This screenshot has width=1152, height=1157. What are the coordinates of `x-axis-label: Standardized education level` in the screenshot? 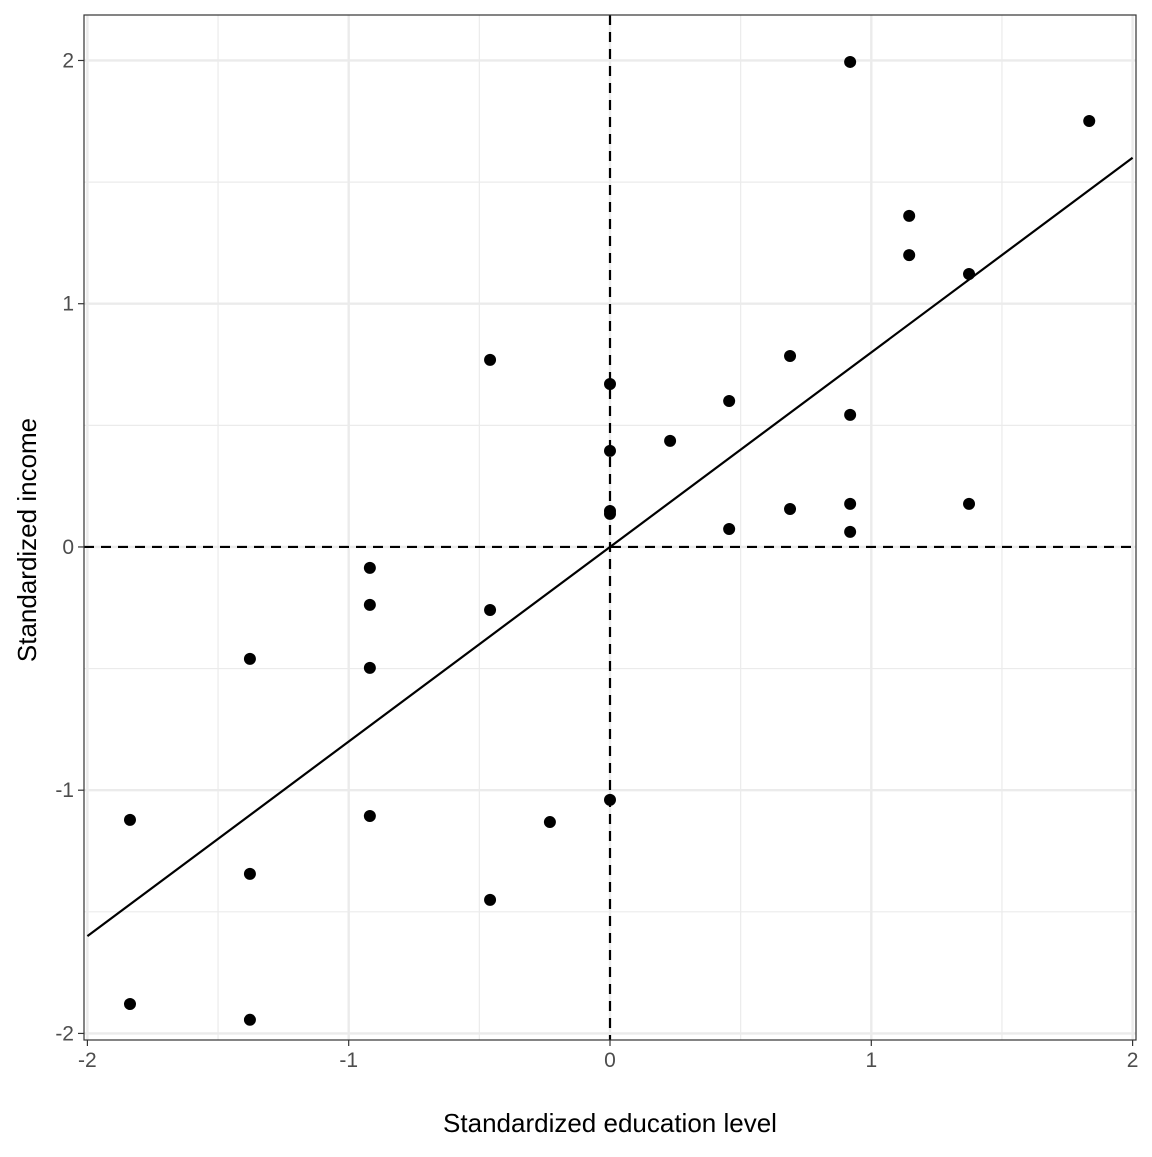 It's located at (610, 1123).